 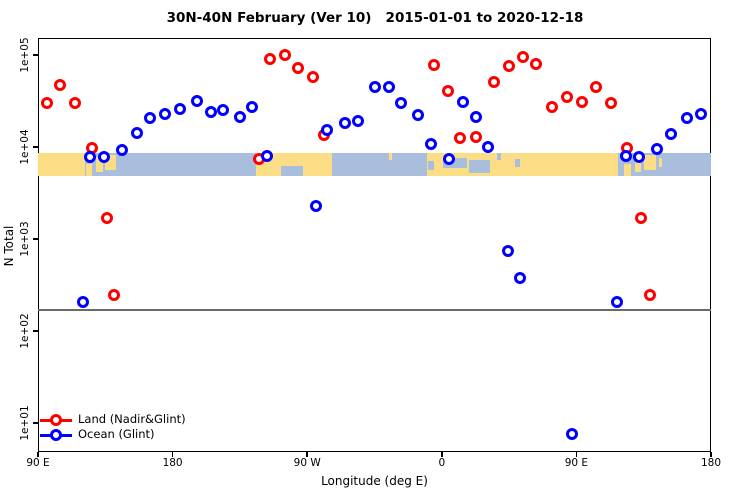 What do you see at coordinates (374, 481) in the screenshot?
I see `x-axis-label: Longitude (deg E)` at bounding box center [374, 481].